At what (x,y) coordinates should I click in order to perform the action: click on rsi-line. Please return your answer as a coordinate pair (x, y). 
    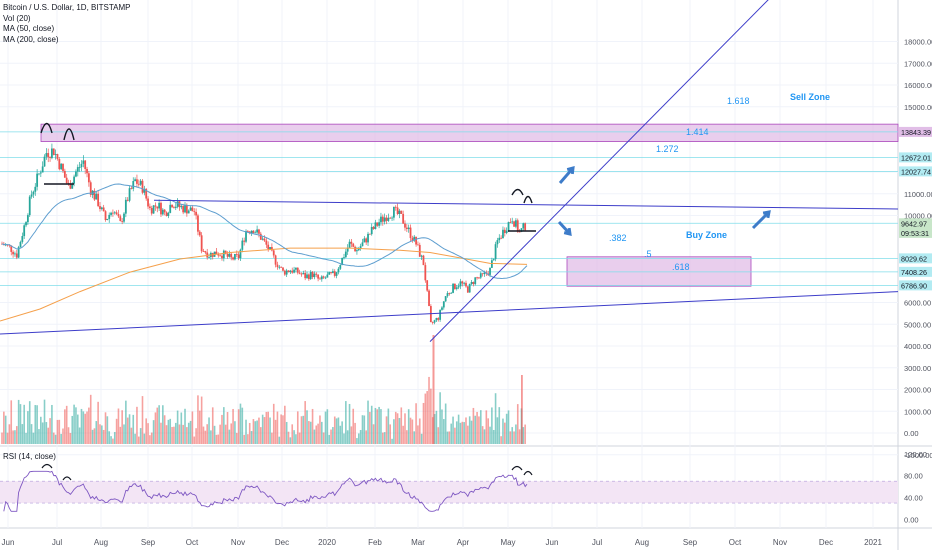
    Looking at the image, I should click on (265, 491).